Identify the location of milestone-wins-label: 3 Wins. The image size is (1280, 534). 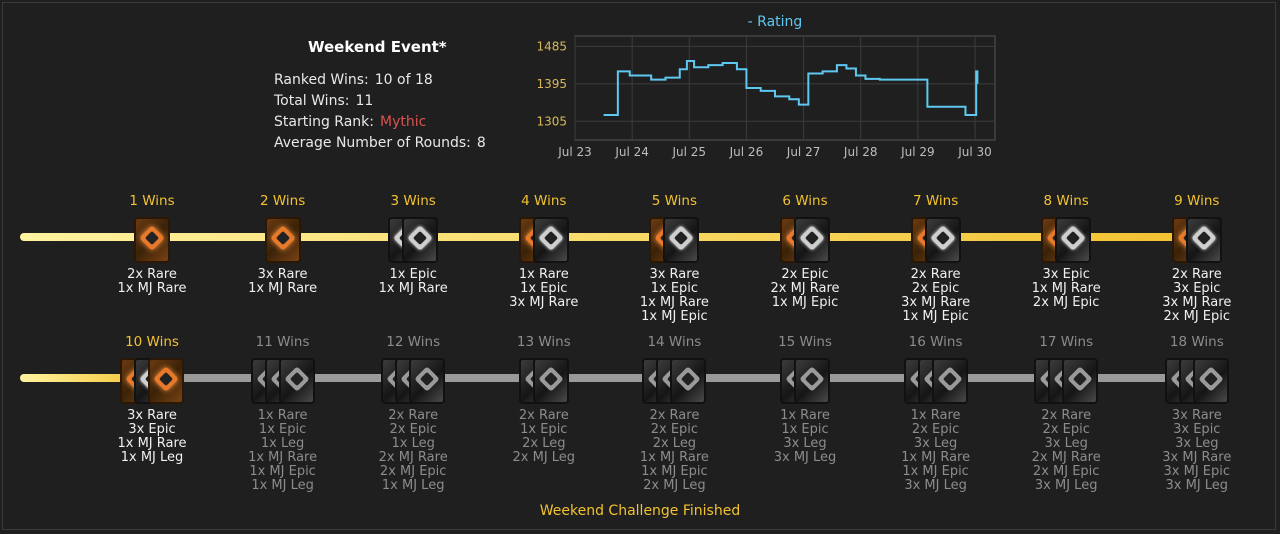
(413, 201).